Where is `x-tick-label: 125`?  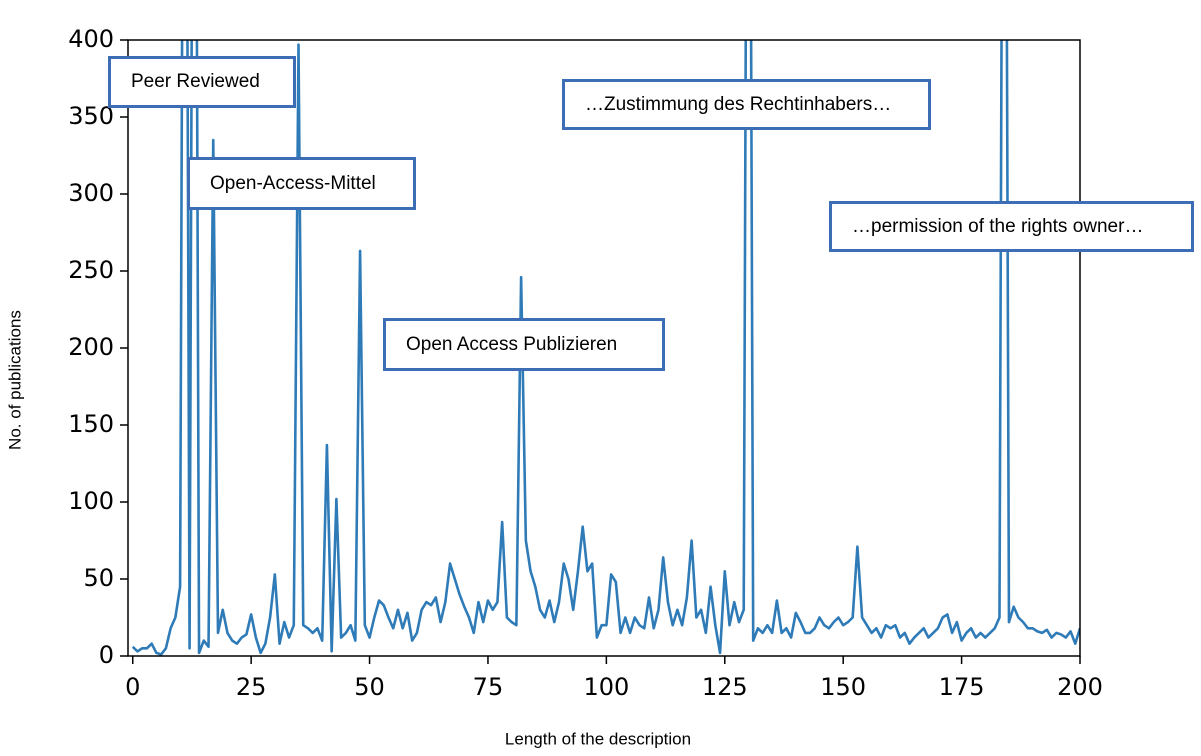 x-tick-label: 125 is located at coordinates (725, 687).